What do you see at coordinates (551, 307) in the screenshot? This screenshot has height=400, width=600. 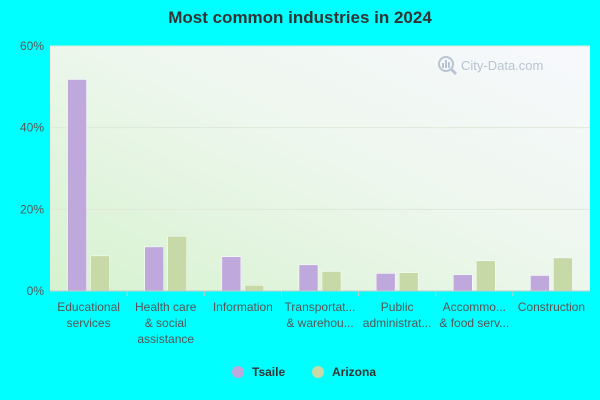 I see `x-category-label: Construction` at bounding box center [551, 307].